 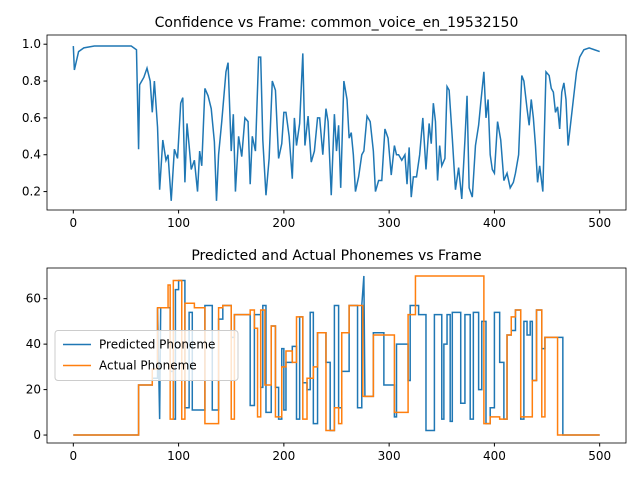 I want to click on y-tick-label: 20, so click(x=33, y=390).